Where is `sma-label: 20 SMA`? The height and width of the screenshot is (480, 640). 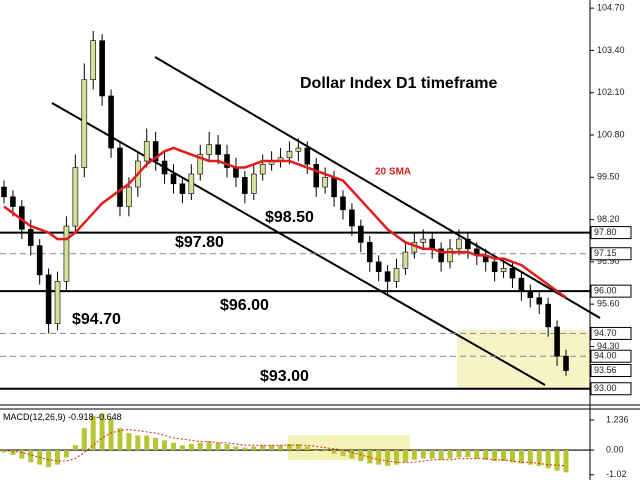 sma-label: 20 SMA is located at coordinates (393, 172).